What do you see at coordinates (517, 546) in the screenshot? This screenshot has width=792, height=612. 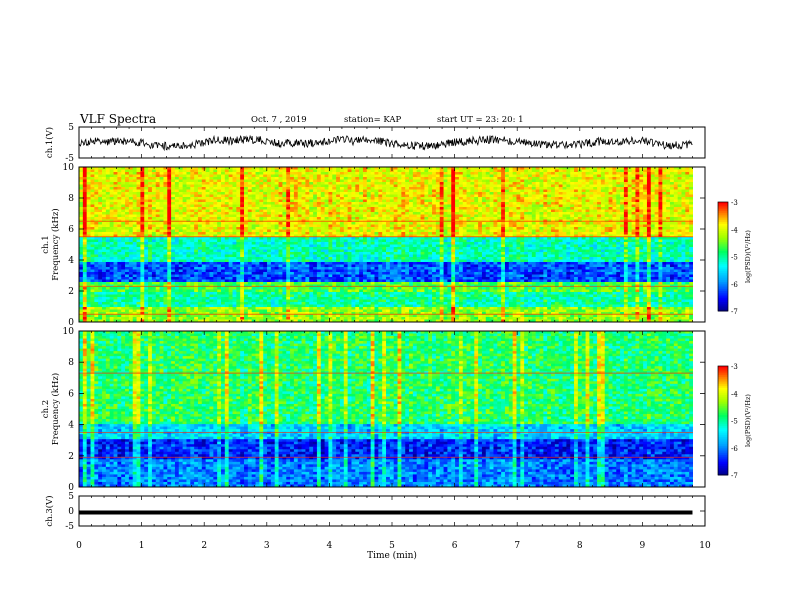 I see `x-tick-label-7: 7` at bounding box center [517, 546].